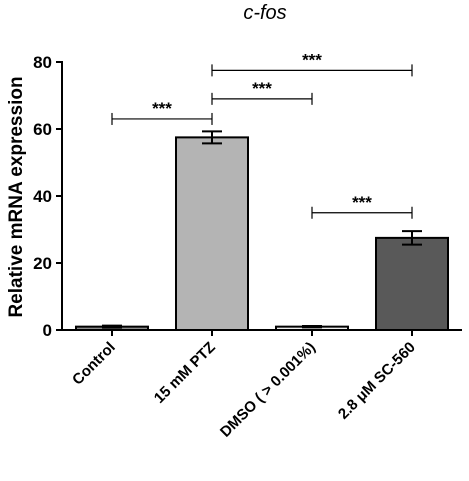 Image resolution: width=469 pixels, height=481 pixels. What do you see at coordinates (94, 364) in the screenshot?
I see `category-label: Control` at bounding box center [94, 364].